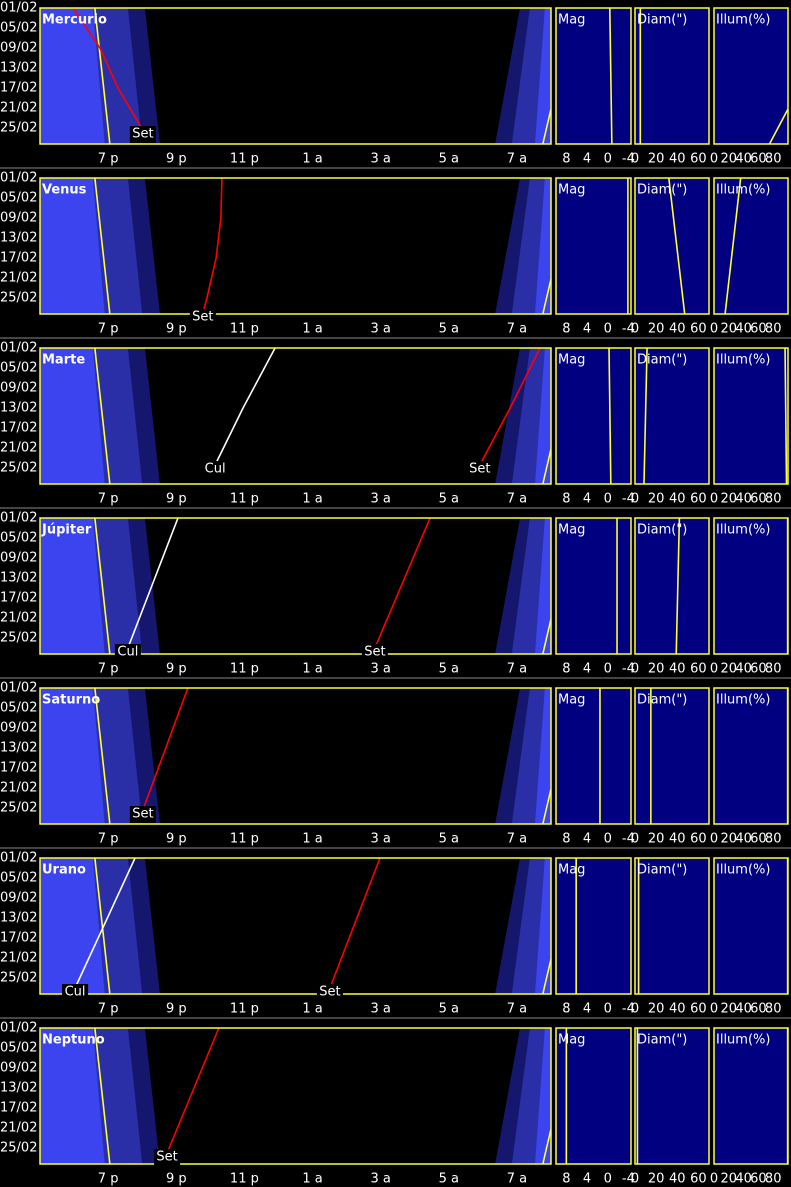 This screenshot has width=791, height=1187. I want to click on plot-frame, so click(295, 416).